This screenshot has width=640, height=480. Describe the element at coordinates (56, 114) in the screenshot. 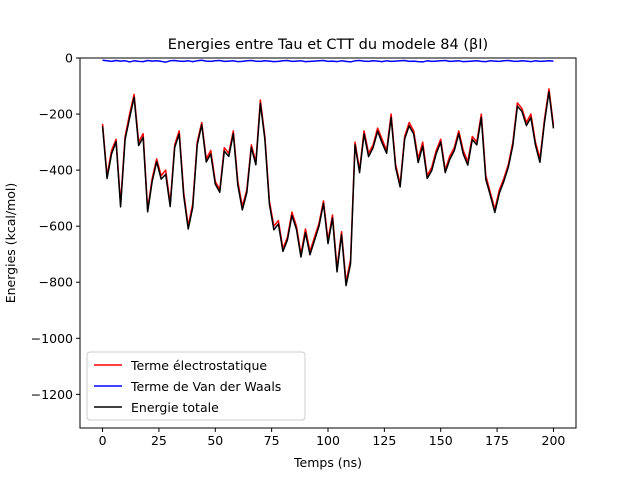

I see `y-tick-label: −200` at that location.